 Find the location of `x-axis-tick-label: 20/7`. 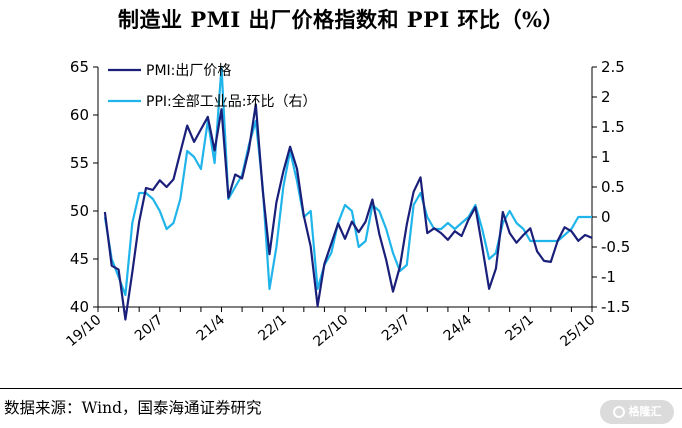

x-axis-tick-label: 20/7 is located at coordinates (149, 328).